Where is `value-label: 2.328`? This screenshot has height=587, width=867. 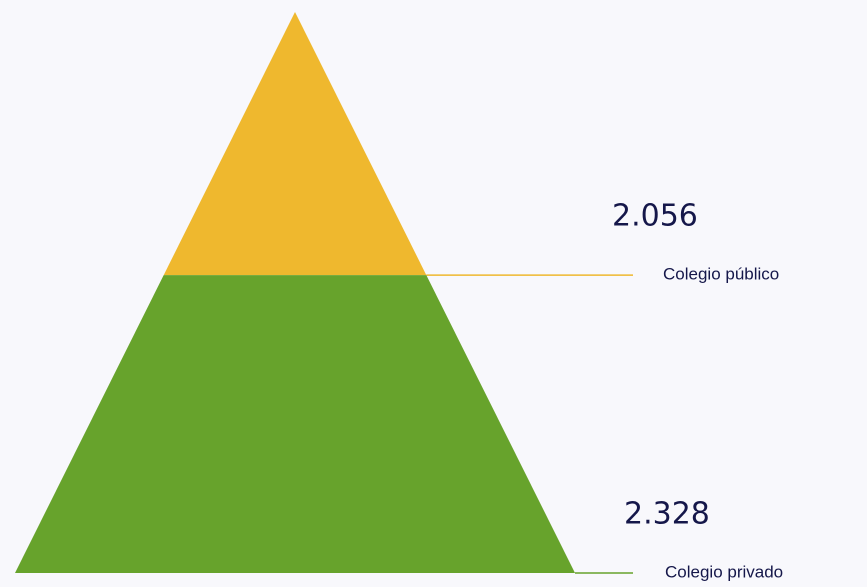
value-label: 2.328 is located at coordinates (667, 514).